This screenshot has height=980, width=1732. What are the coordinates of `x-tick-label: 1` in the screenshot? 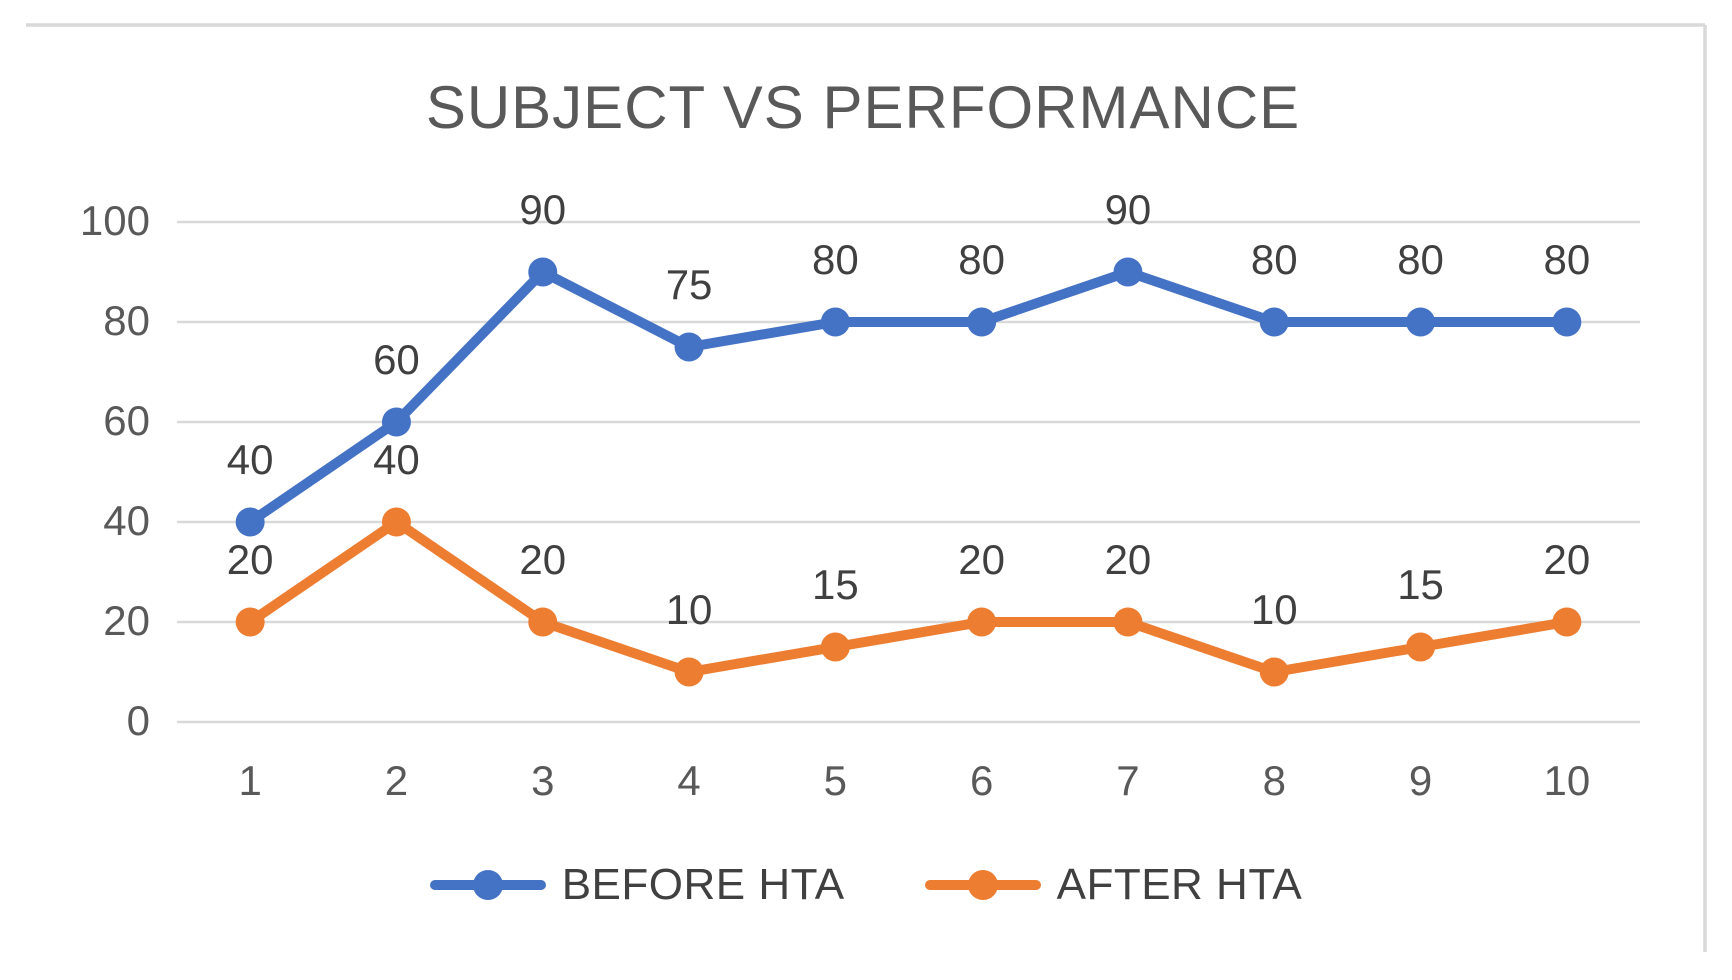 It's located at (249, 780).